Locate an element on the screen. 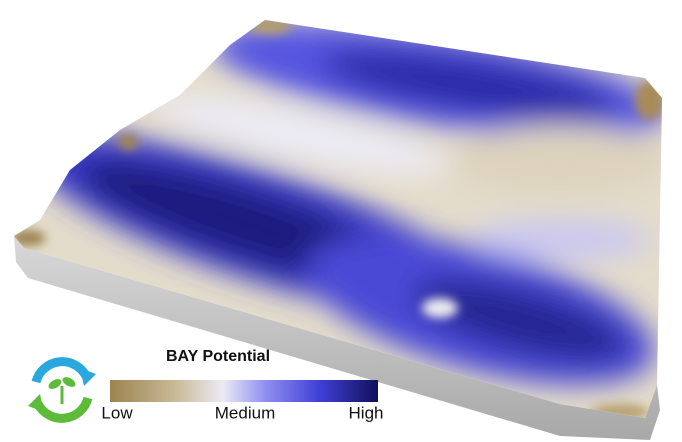  legend-title: BAY Potential is located at coordinates (218, 356).